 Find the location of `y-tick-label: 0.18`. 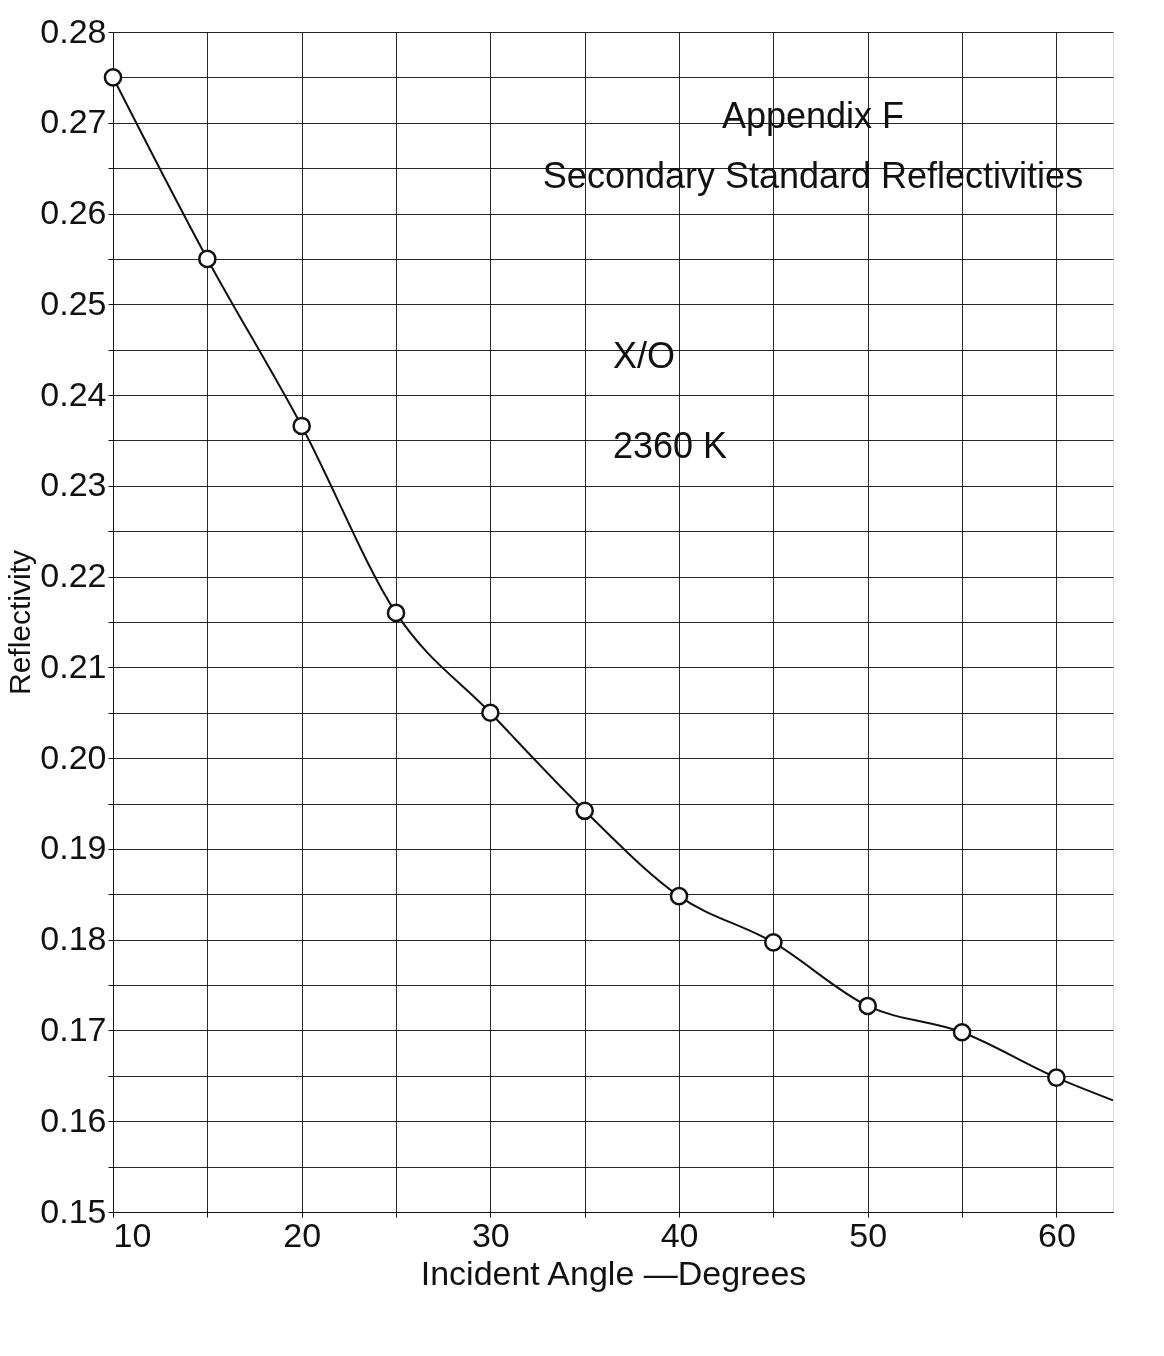

y-tick-label: 0.18 is located at coordinates (73, 938).